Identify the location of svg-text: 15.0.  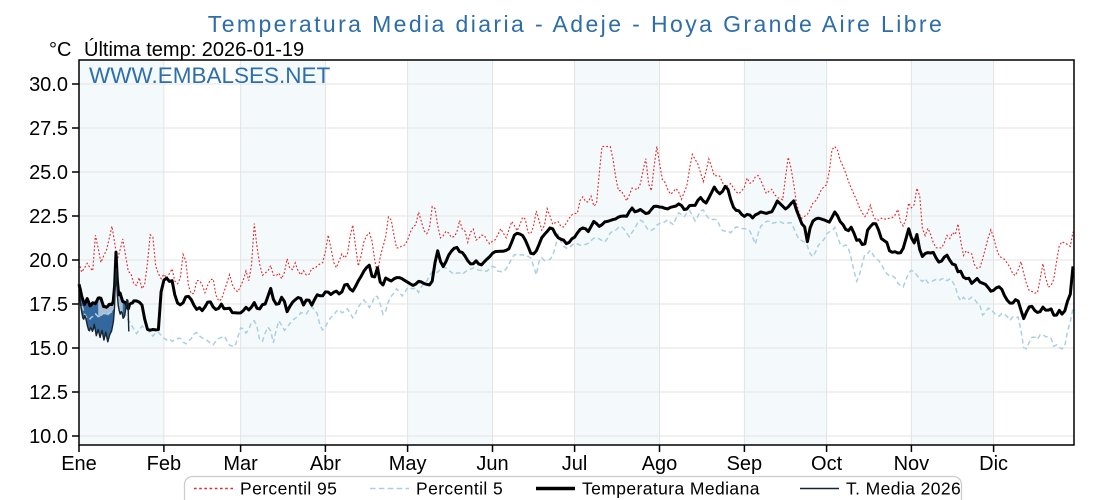
(48, 349).